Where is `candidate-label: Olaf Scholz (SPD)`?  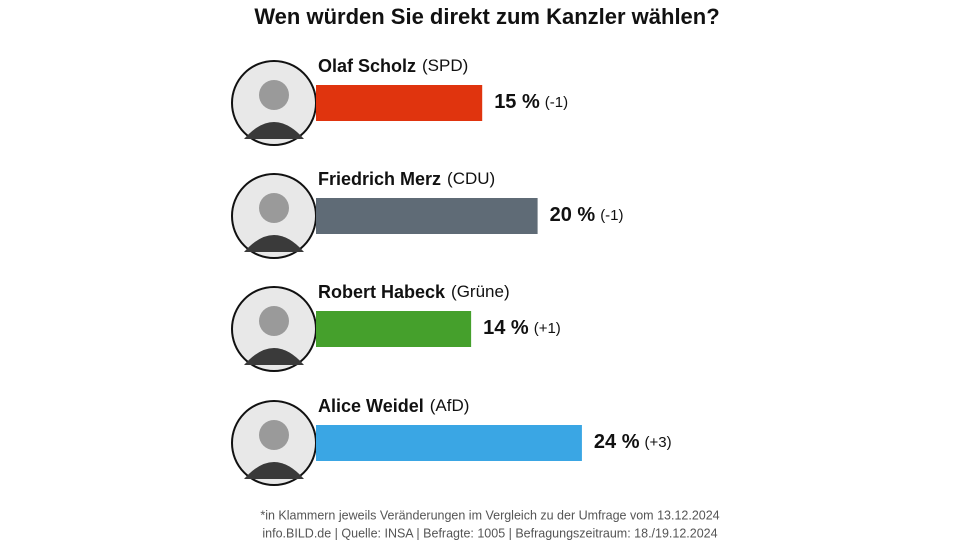
candidate-label: Olaf Scholz (SPD) is located at coordinates (393, 66).